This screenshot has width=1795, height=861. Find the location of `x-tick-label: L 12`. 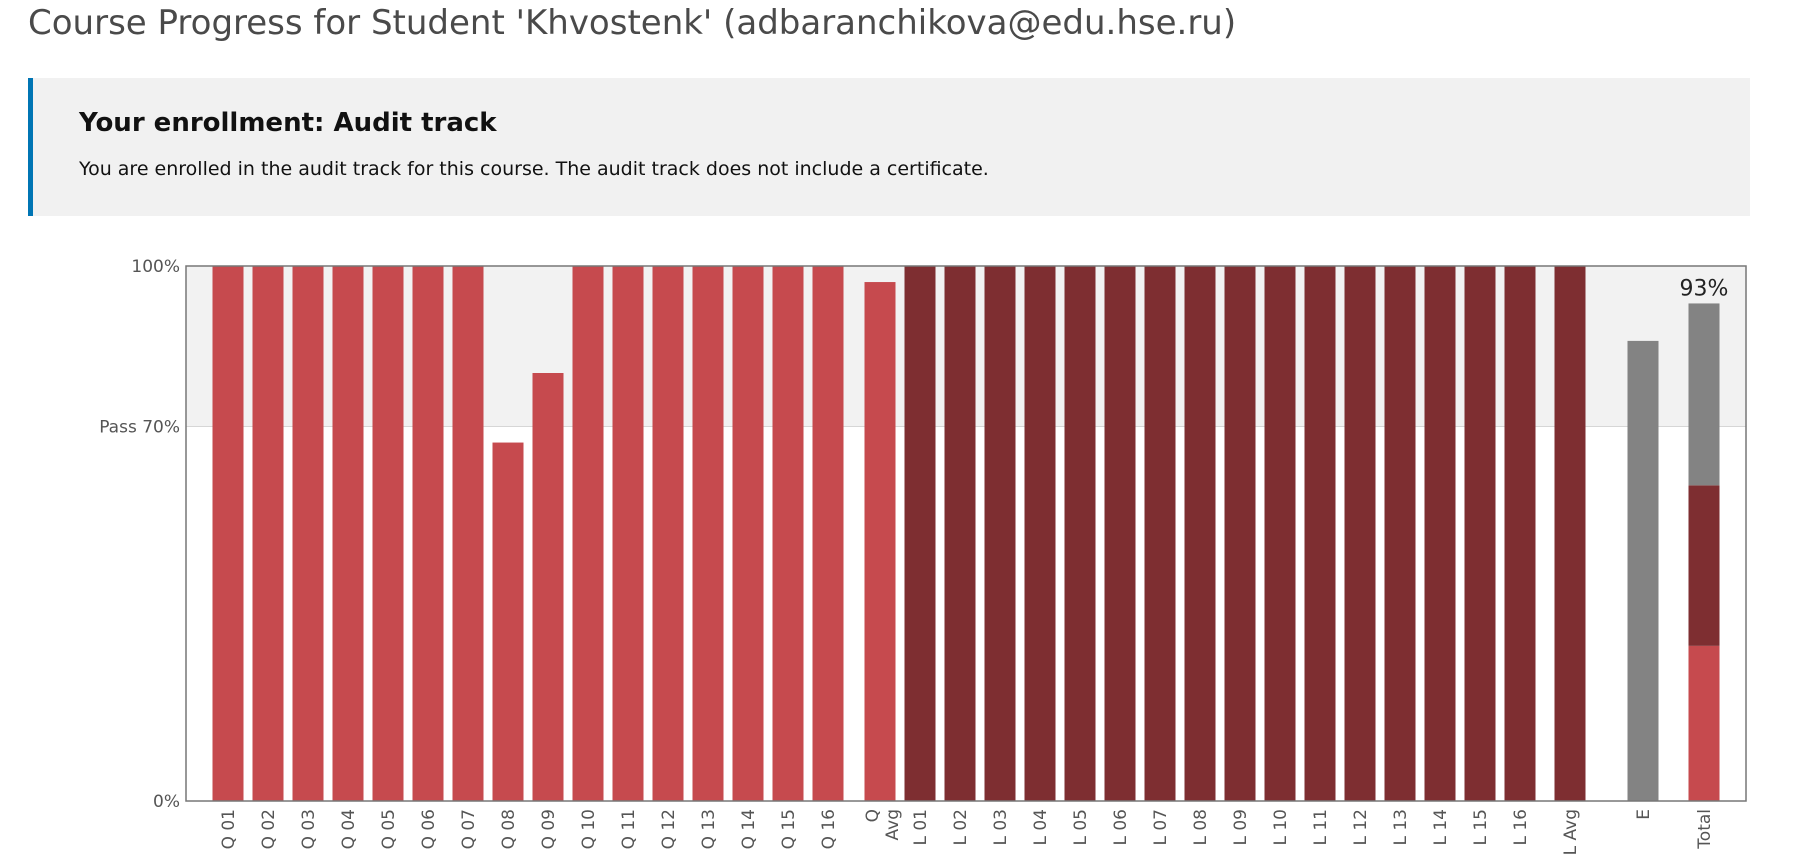

x-tick-label: L 12 is located at coordinates (1361, 827).